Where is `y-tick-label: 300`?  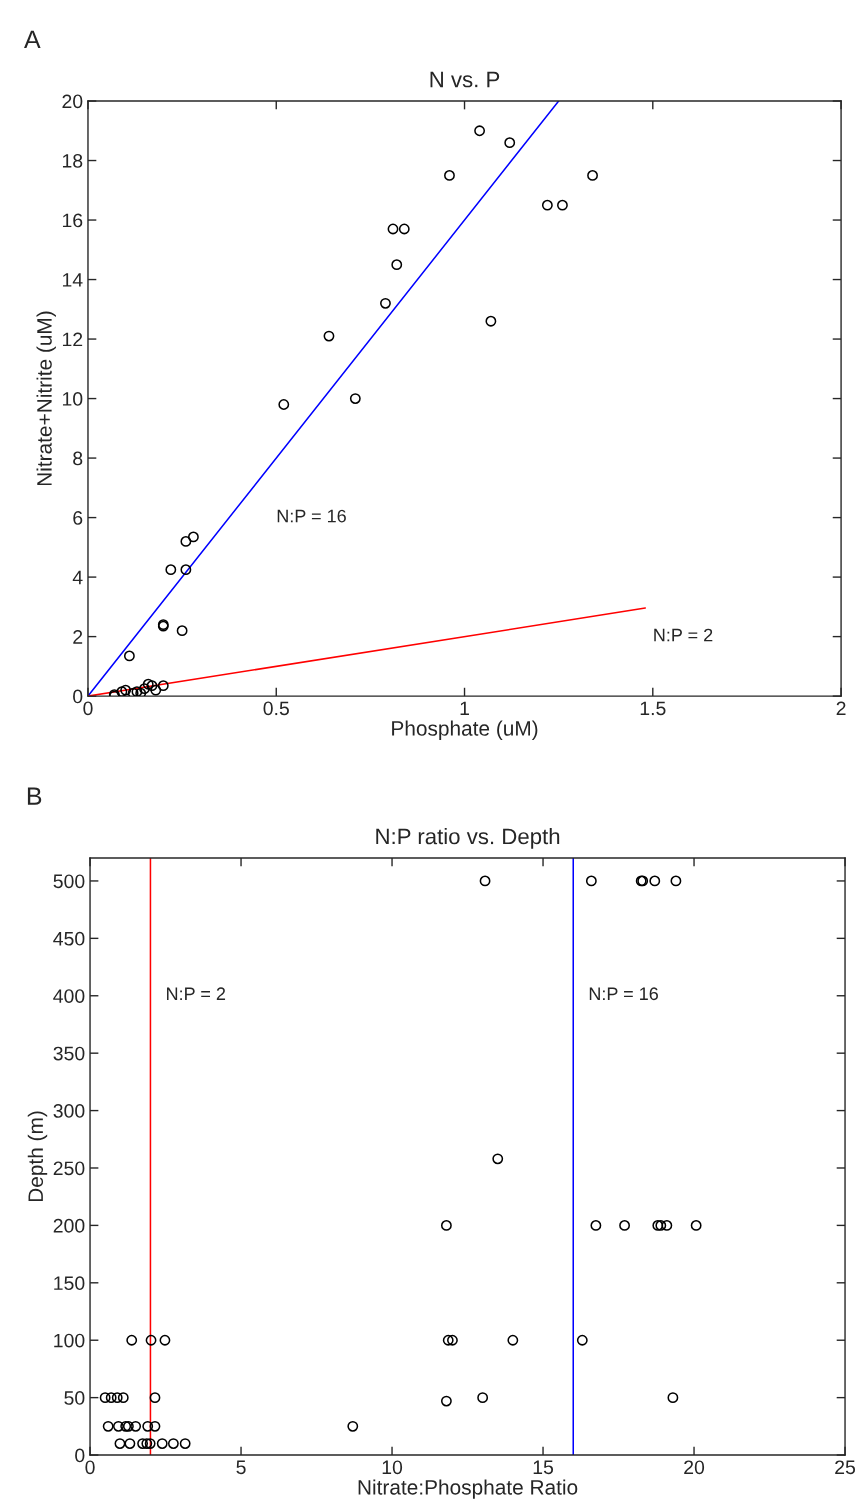
y-tick-label: 300 is located at coordinates (69, 1111).